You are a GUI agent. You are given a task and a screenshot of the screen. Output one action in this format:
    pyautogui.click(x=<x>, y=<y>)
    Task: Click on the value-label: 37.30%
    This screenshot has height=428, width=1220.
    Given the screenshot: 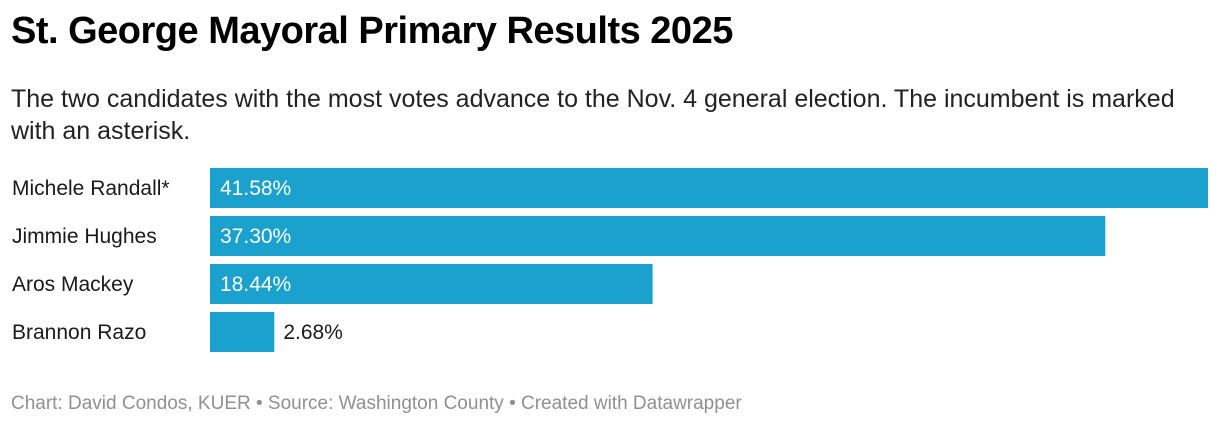 What is the action you would take?
    pyautogui.click(x=255, y=236)
    